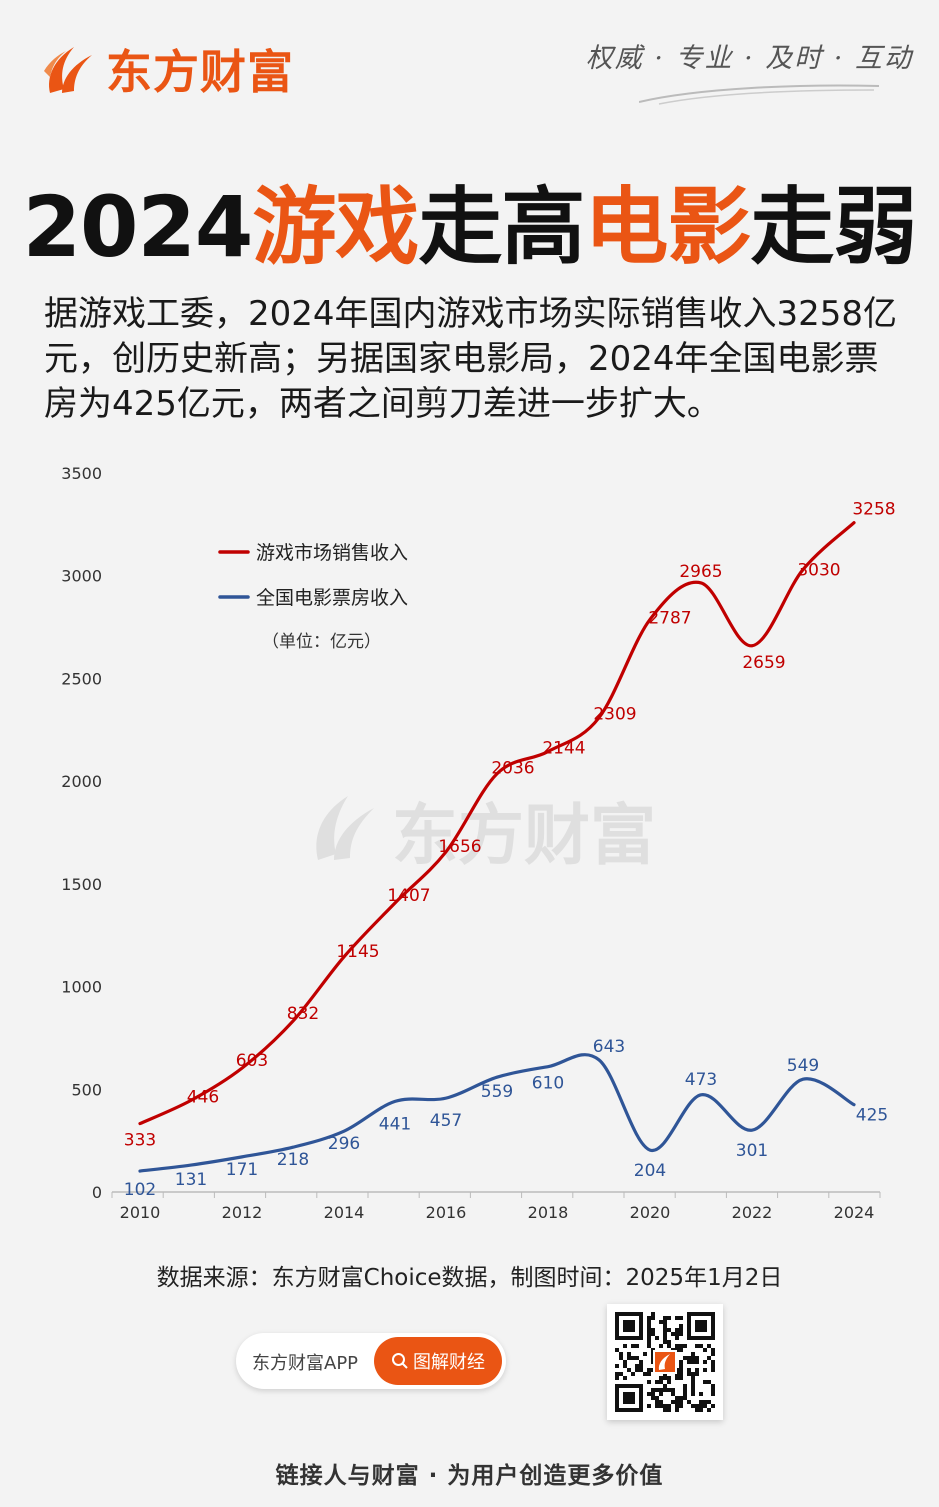 The height and width of the screenshot is (1507, 939). What do you see at coordinates (669, 618) in the screenshot?
I see `game-data-label: 2787` at bounding box center [669, 618].